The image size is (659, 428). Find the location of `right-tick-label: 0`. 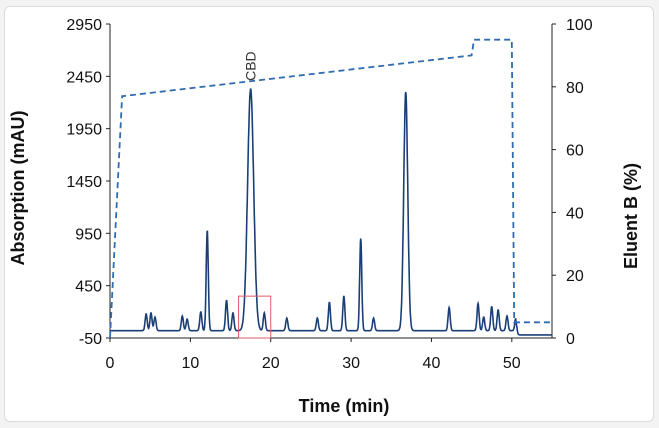

right-tick-label: 0 is located at coordinates (570, 339).